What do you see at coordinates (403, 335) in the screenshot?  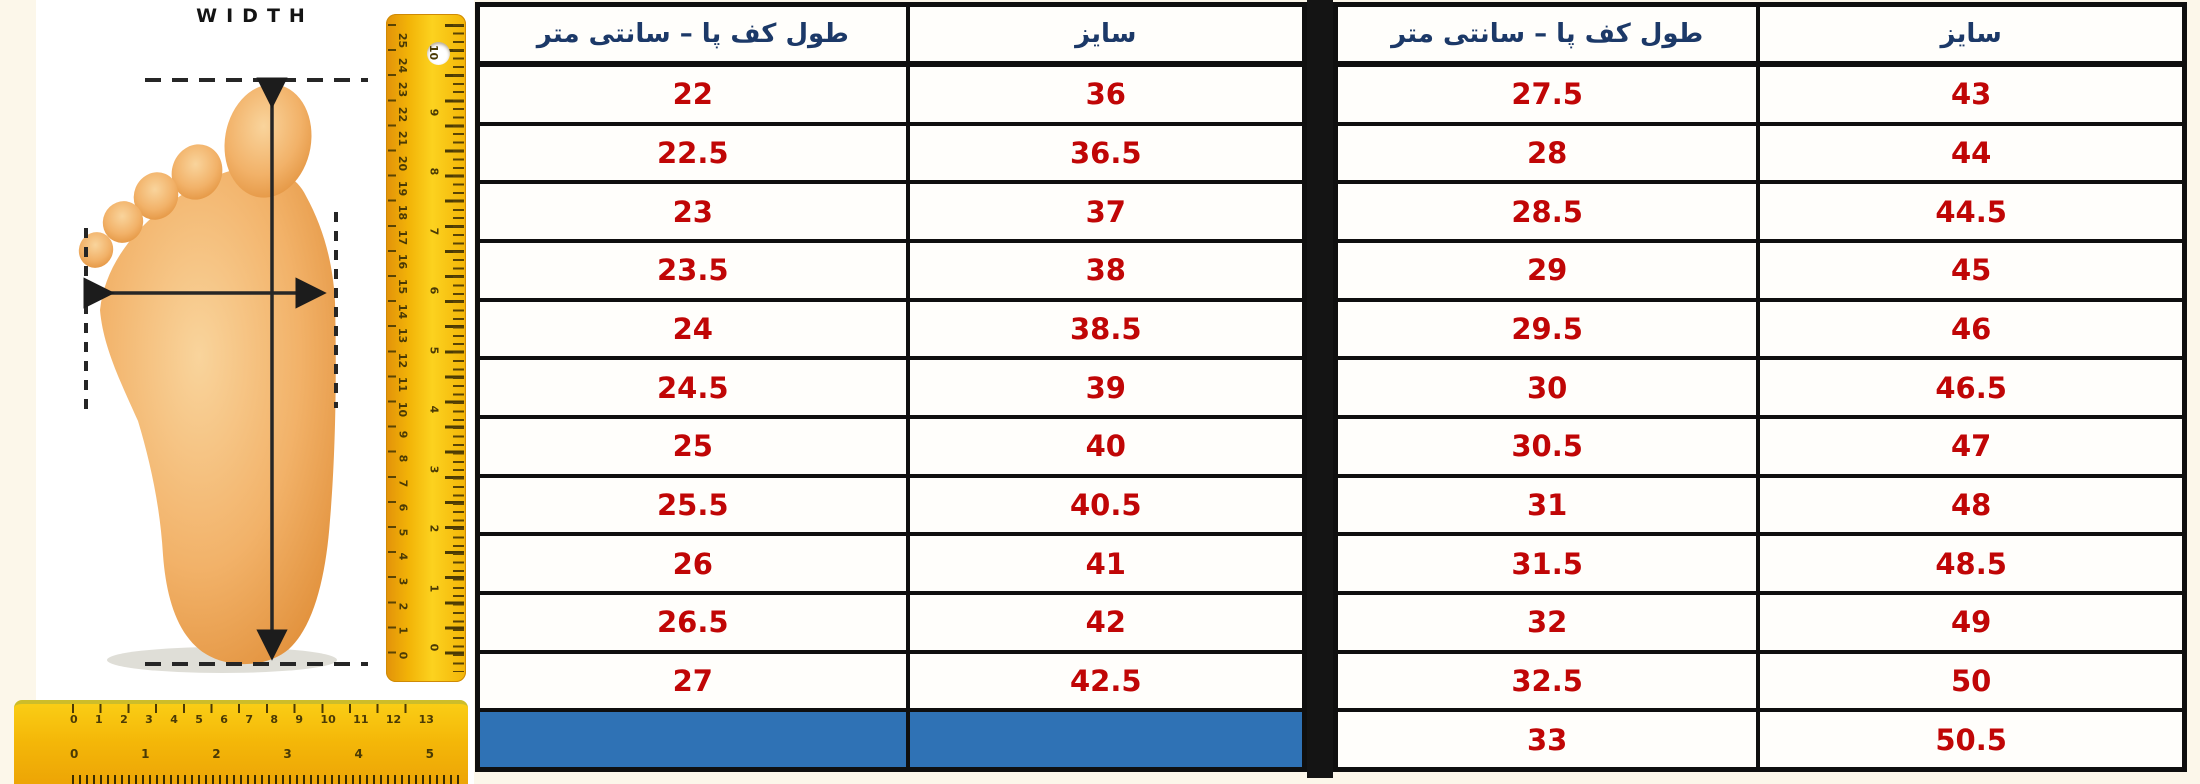 I see `ruler-number: 13` at bounding box center [403, 335].